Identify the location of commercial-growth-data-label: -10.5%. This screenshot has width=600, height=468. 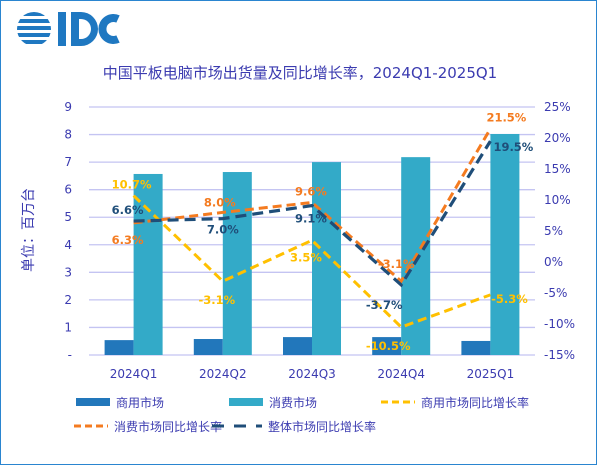
(388, 346).